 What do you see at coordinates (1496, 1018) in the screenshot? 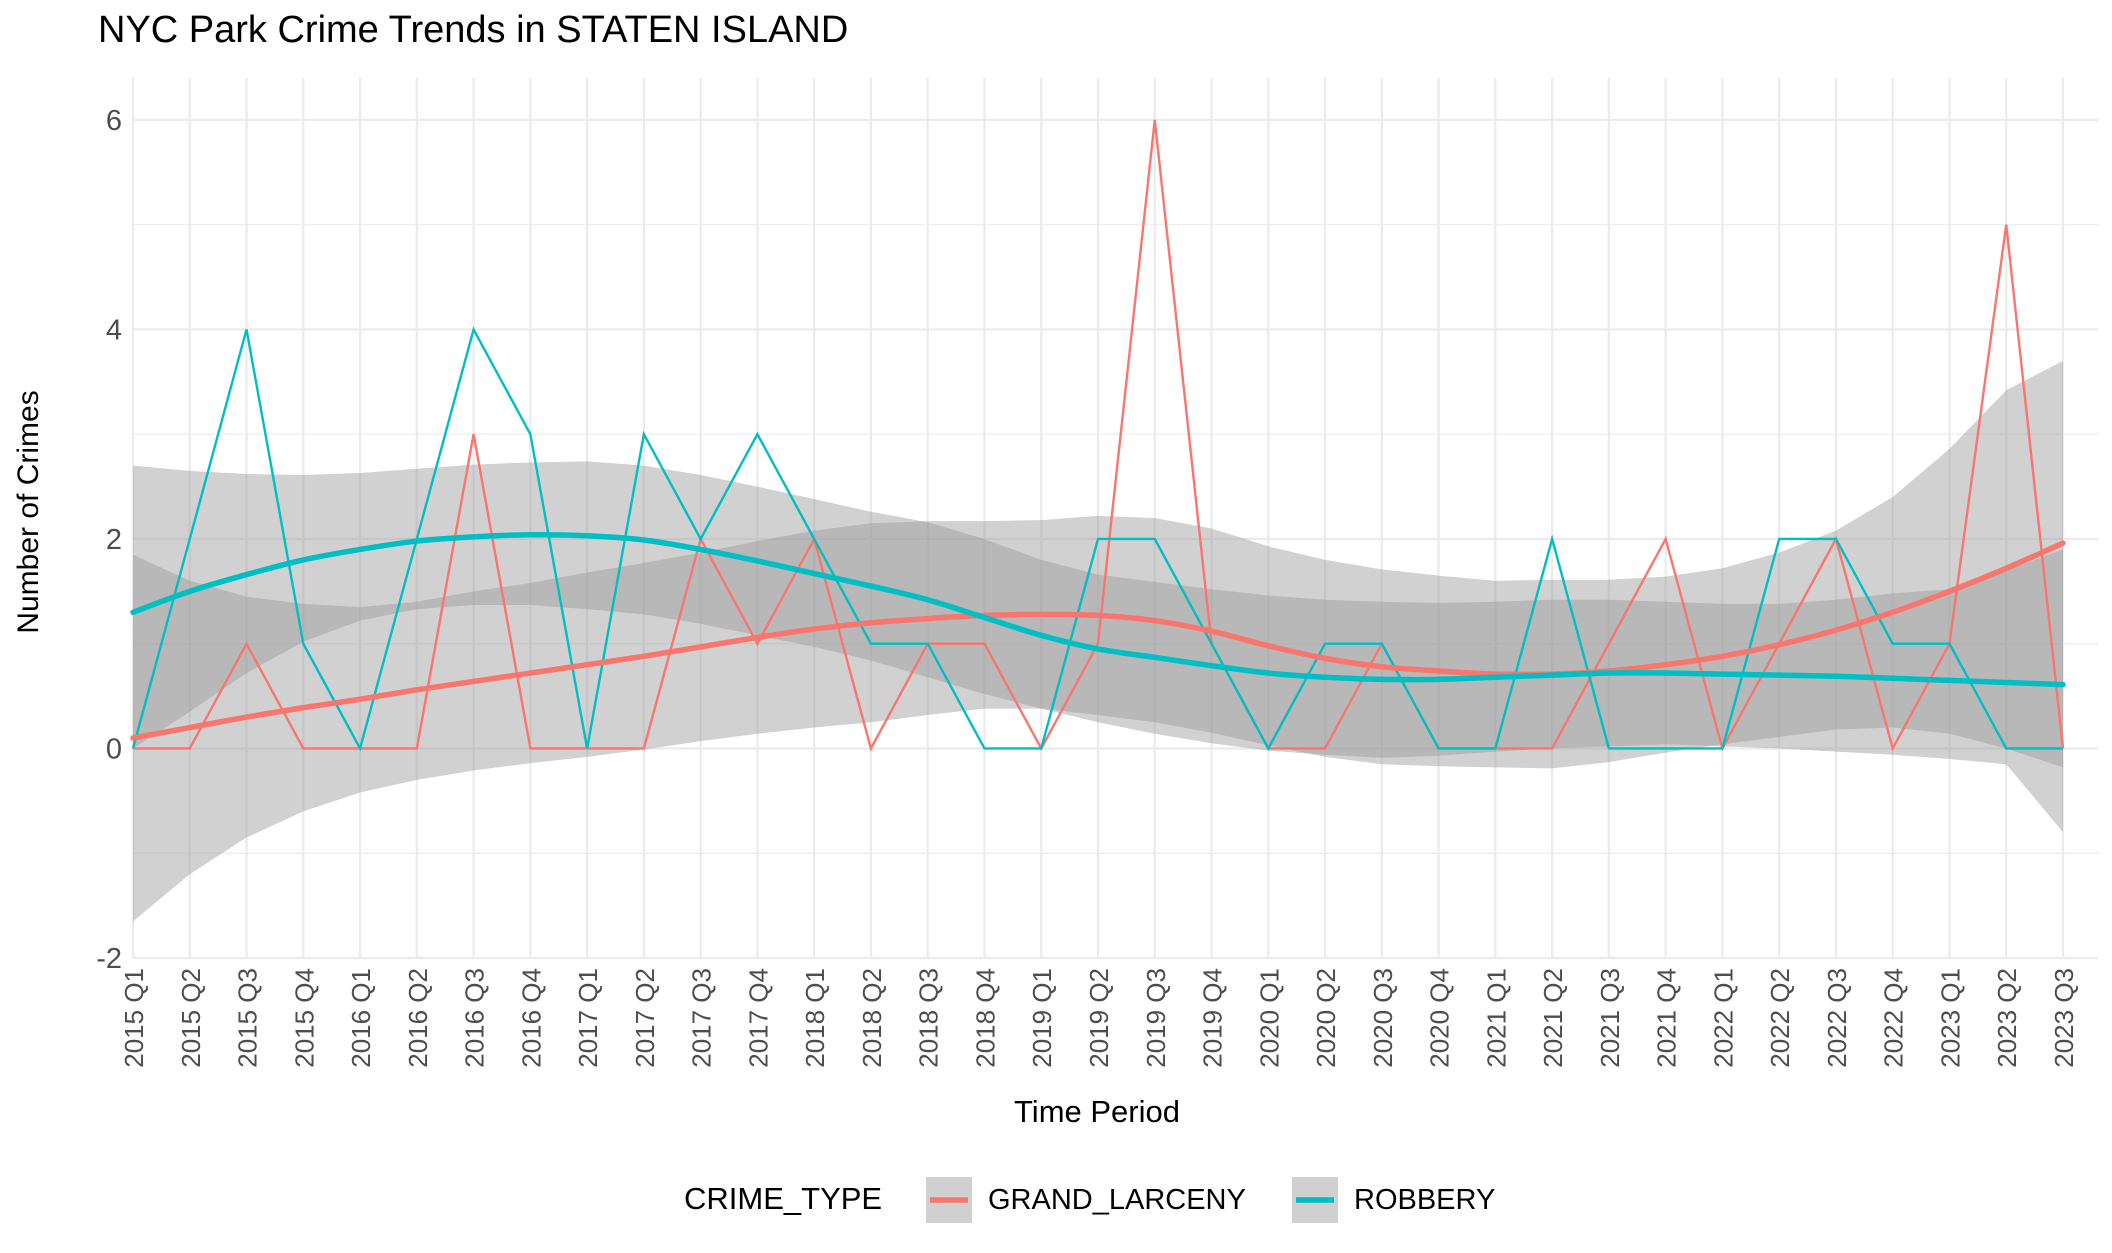
I see `x-tick-label: 2021 Q1` at bounding box center [1496, 1018].